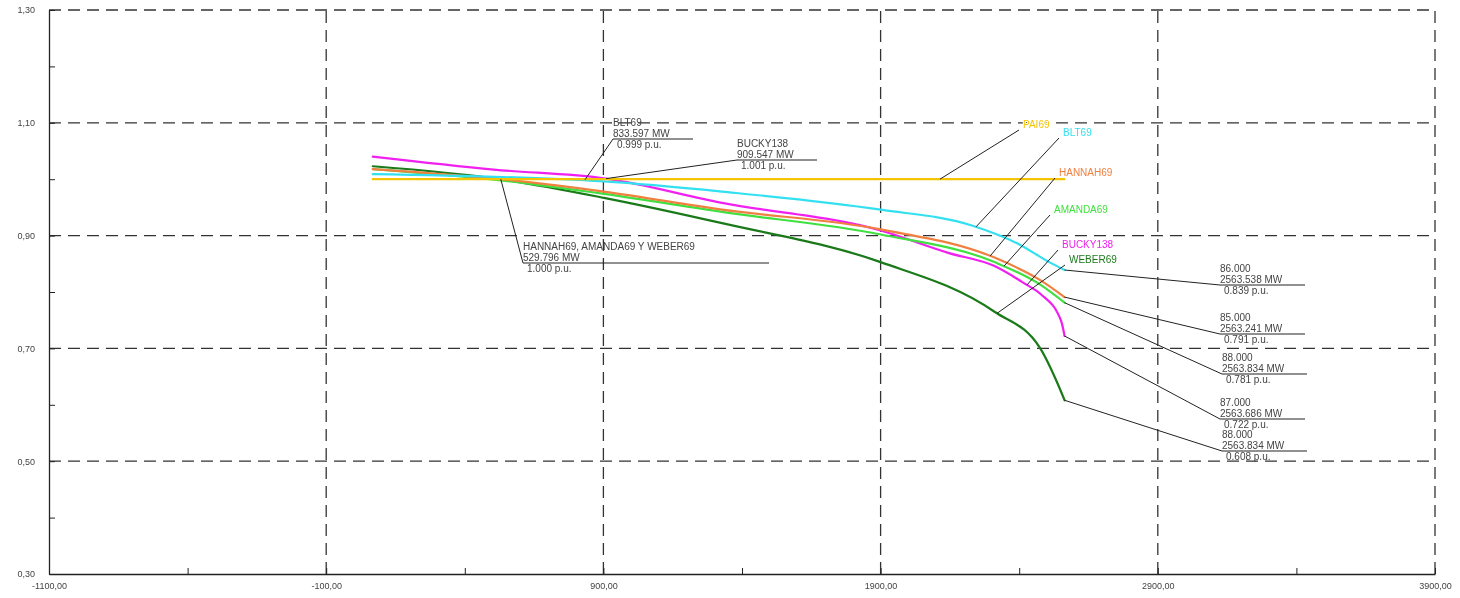 The image size is (1460, 598). I want to click on x-tick-label: 2900,00, so click(1158, 586).